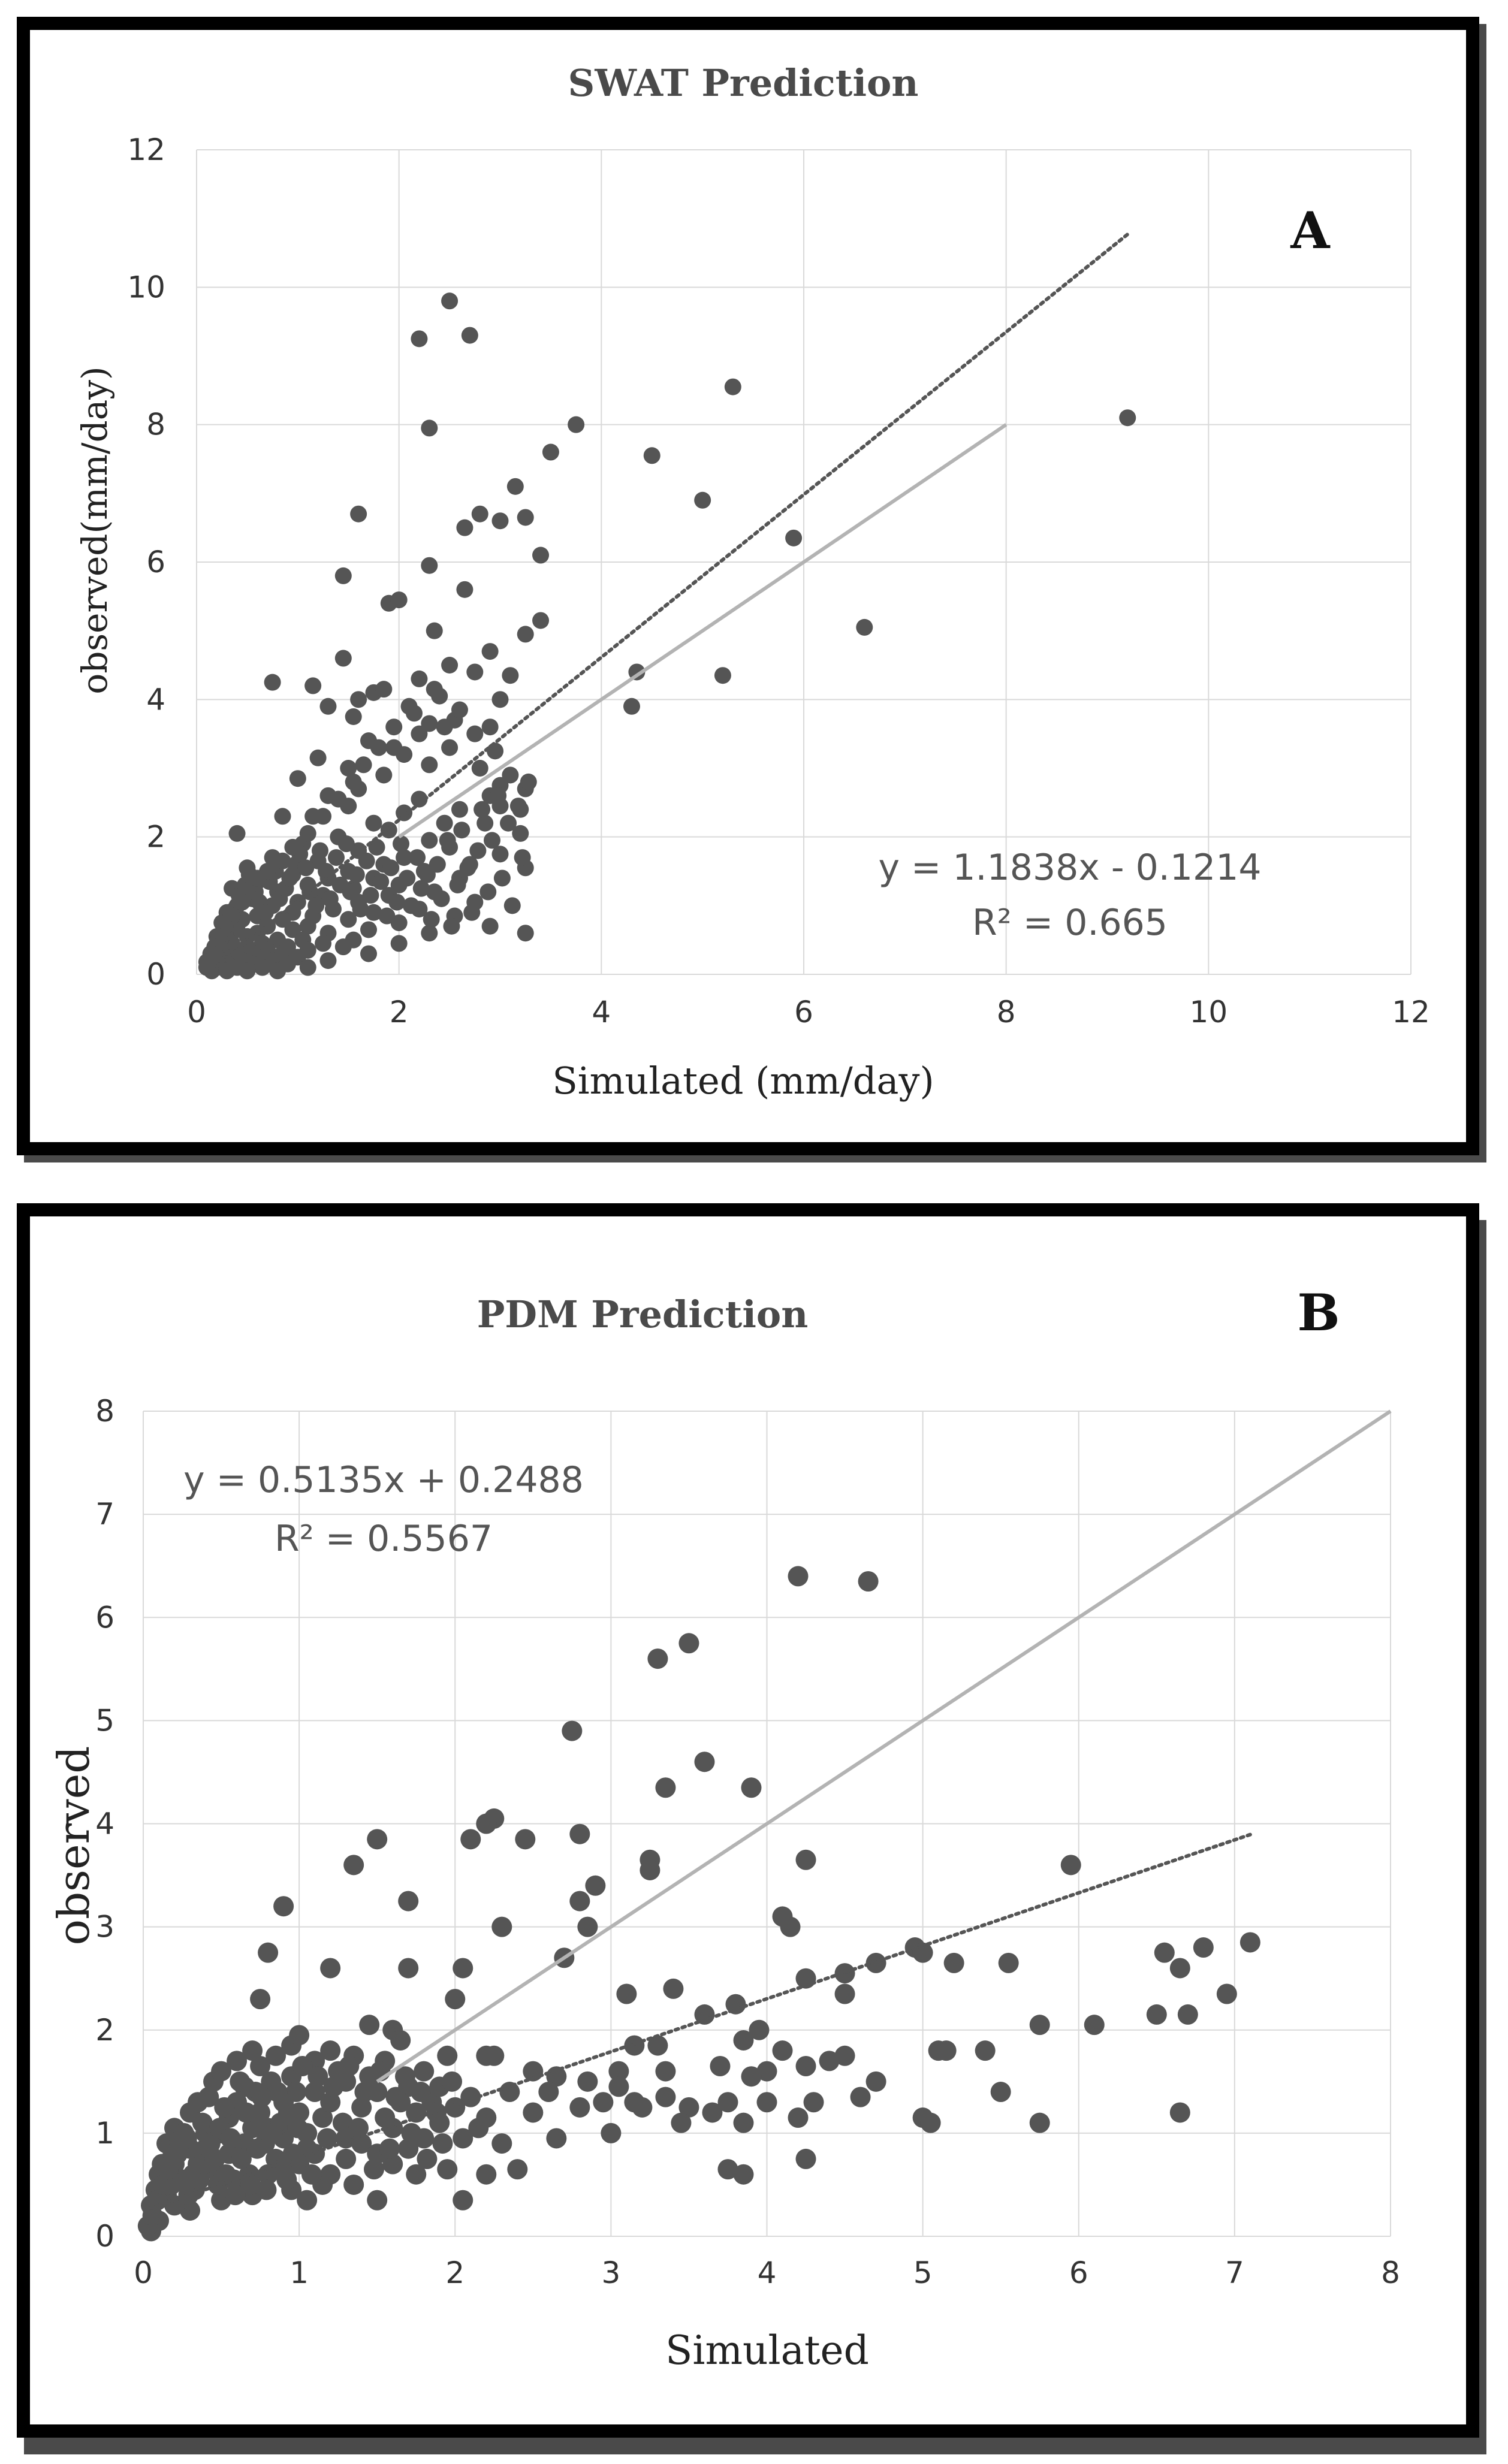 The width and height of the screenshot is (1508, 2464). I want to click on panel-letter-a: A, so click(1310, 230).